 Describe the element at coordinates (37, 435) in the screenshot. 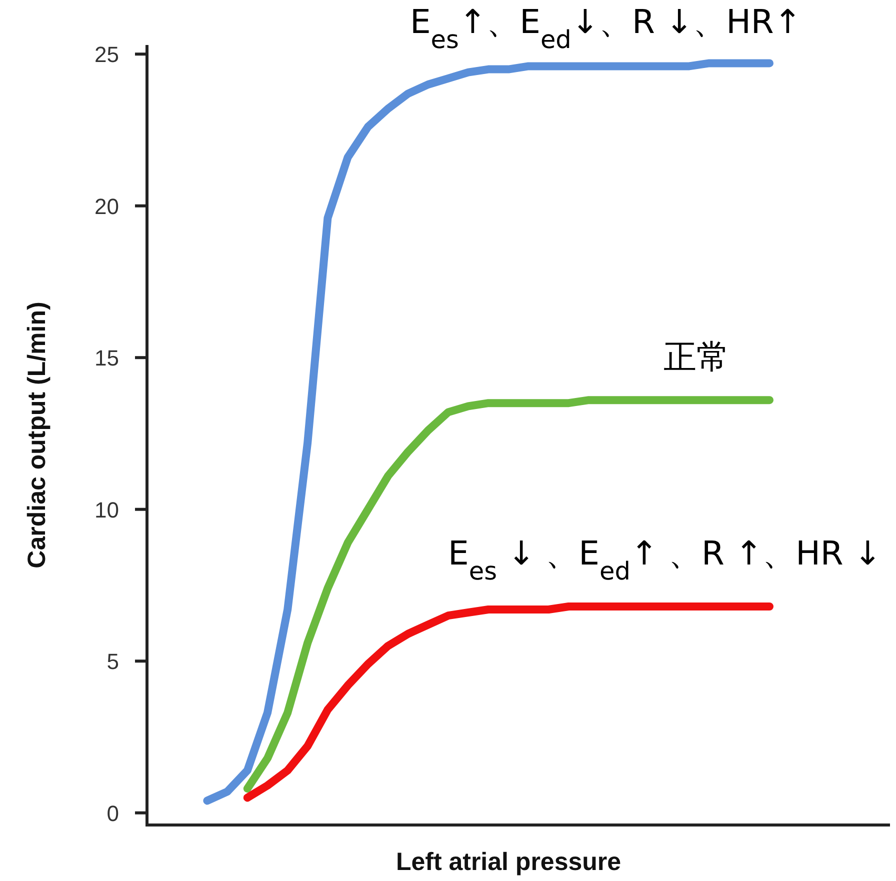

I see `y-axis-title: Cardiac output (L/min)` at that location.